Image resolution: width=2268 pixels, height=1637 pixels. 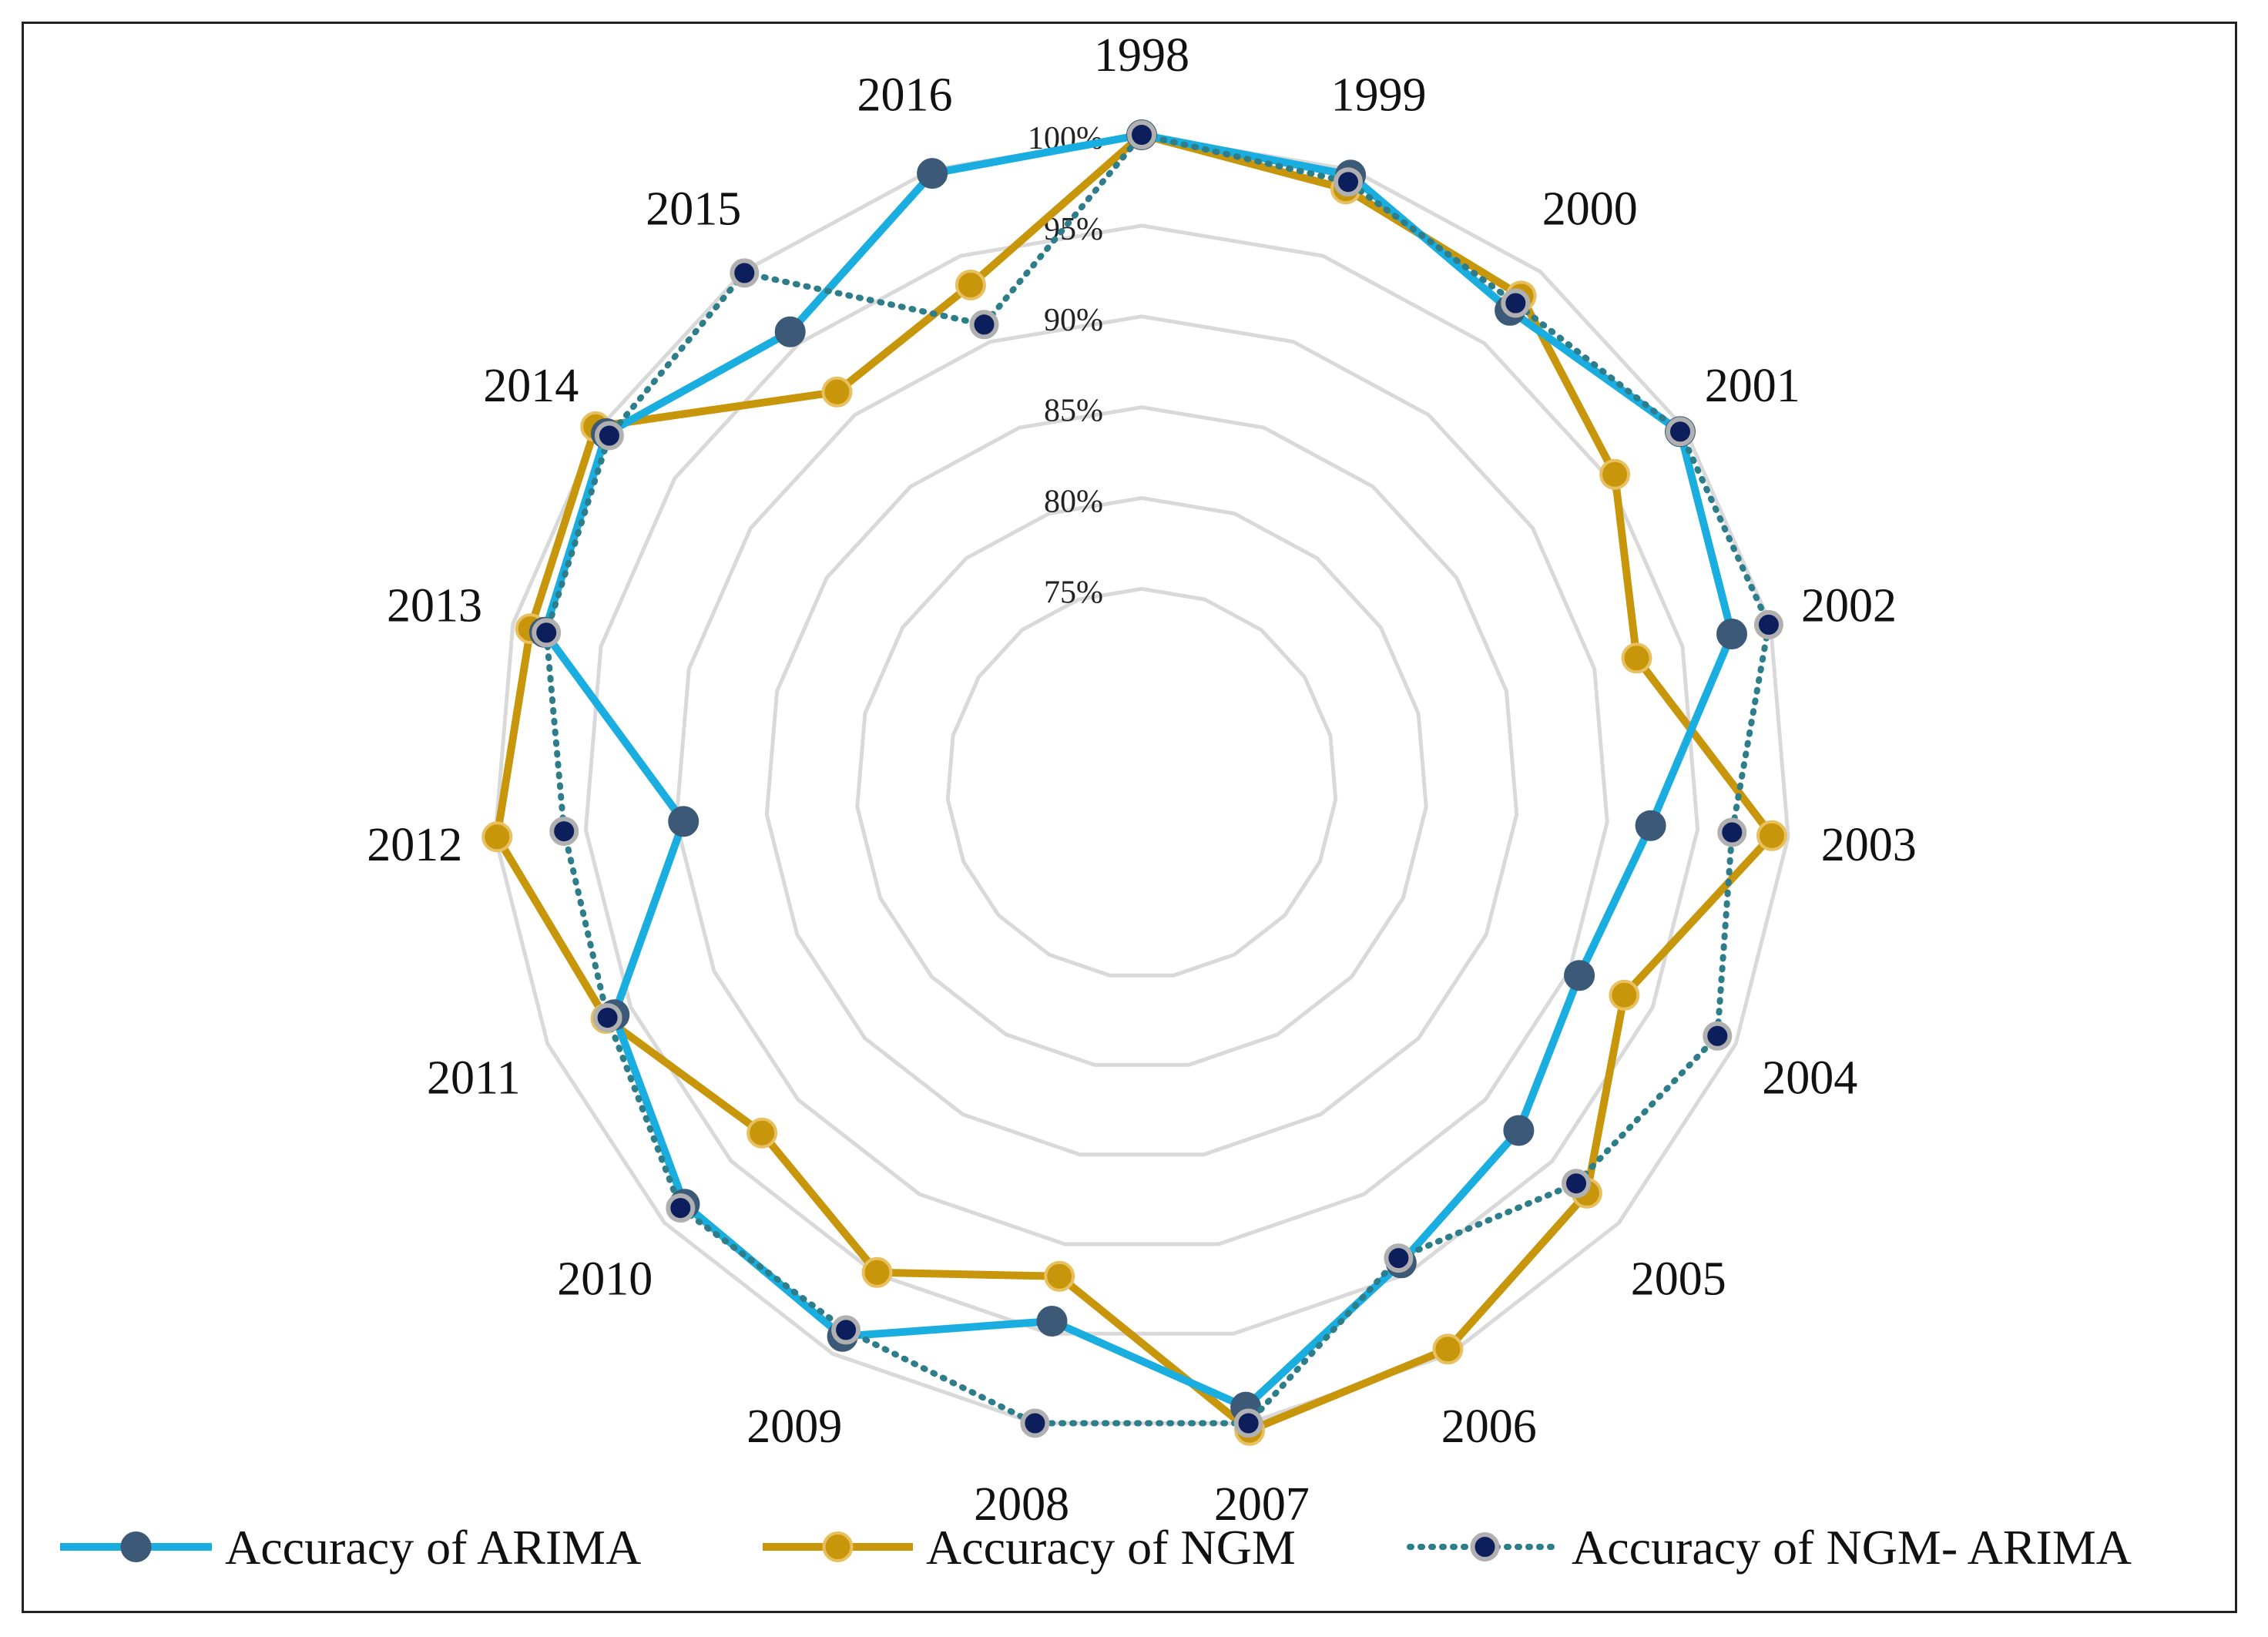 What do you see at coordinates (1852, 1547) in the screenshot?
I see `legend-label: Accuracy of NGM- ARIMA` at bounding box center [1852, 1547].